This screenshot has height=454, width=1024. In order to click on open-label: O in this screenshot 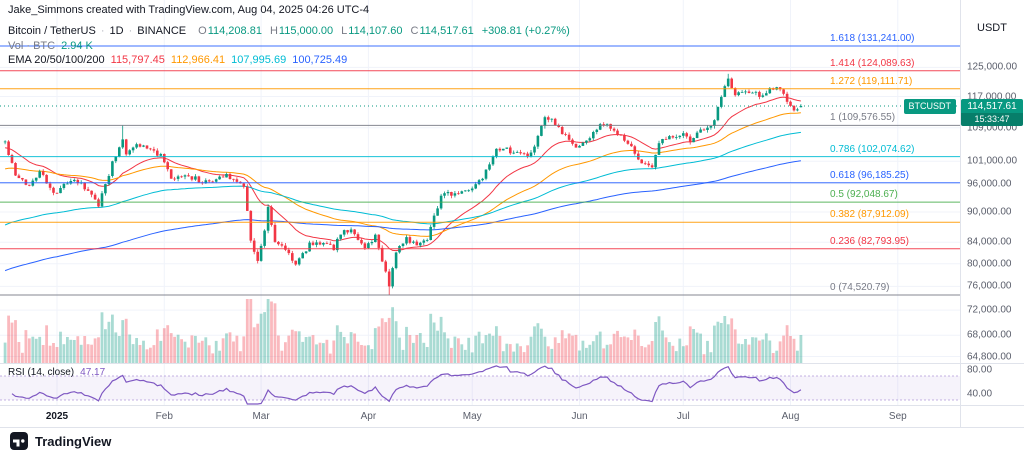, I will do `click(202, 31)`.